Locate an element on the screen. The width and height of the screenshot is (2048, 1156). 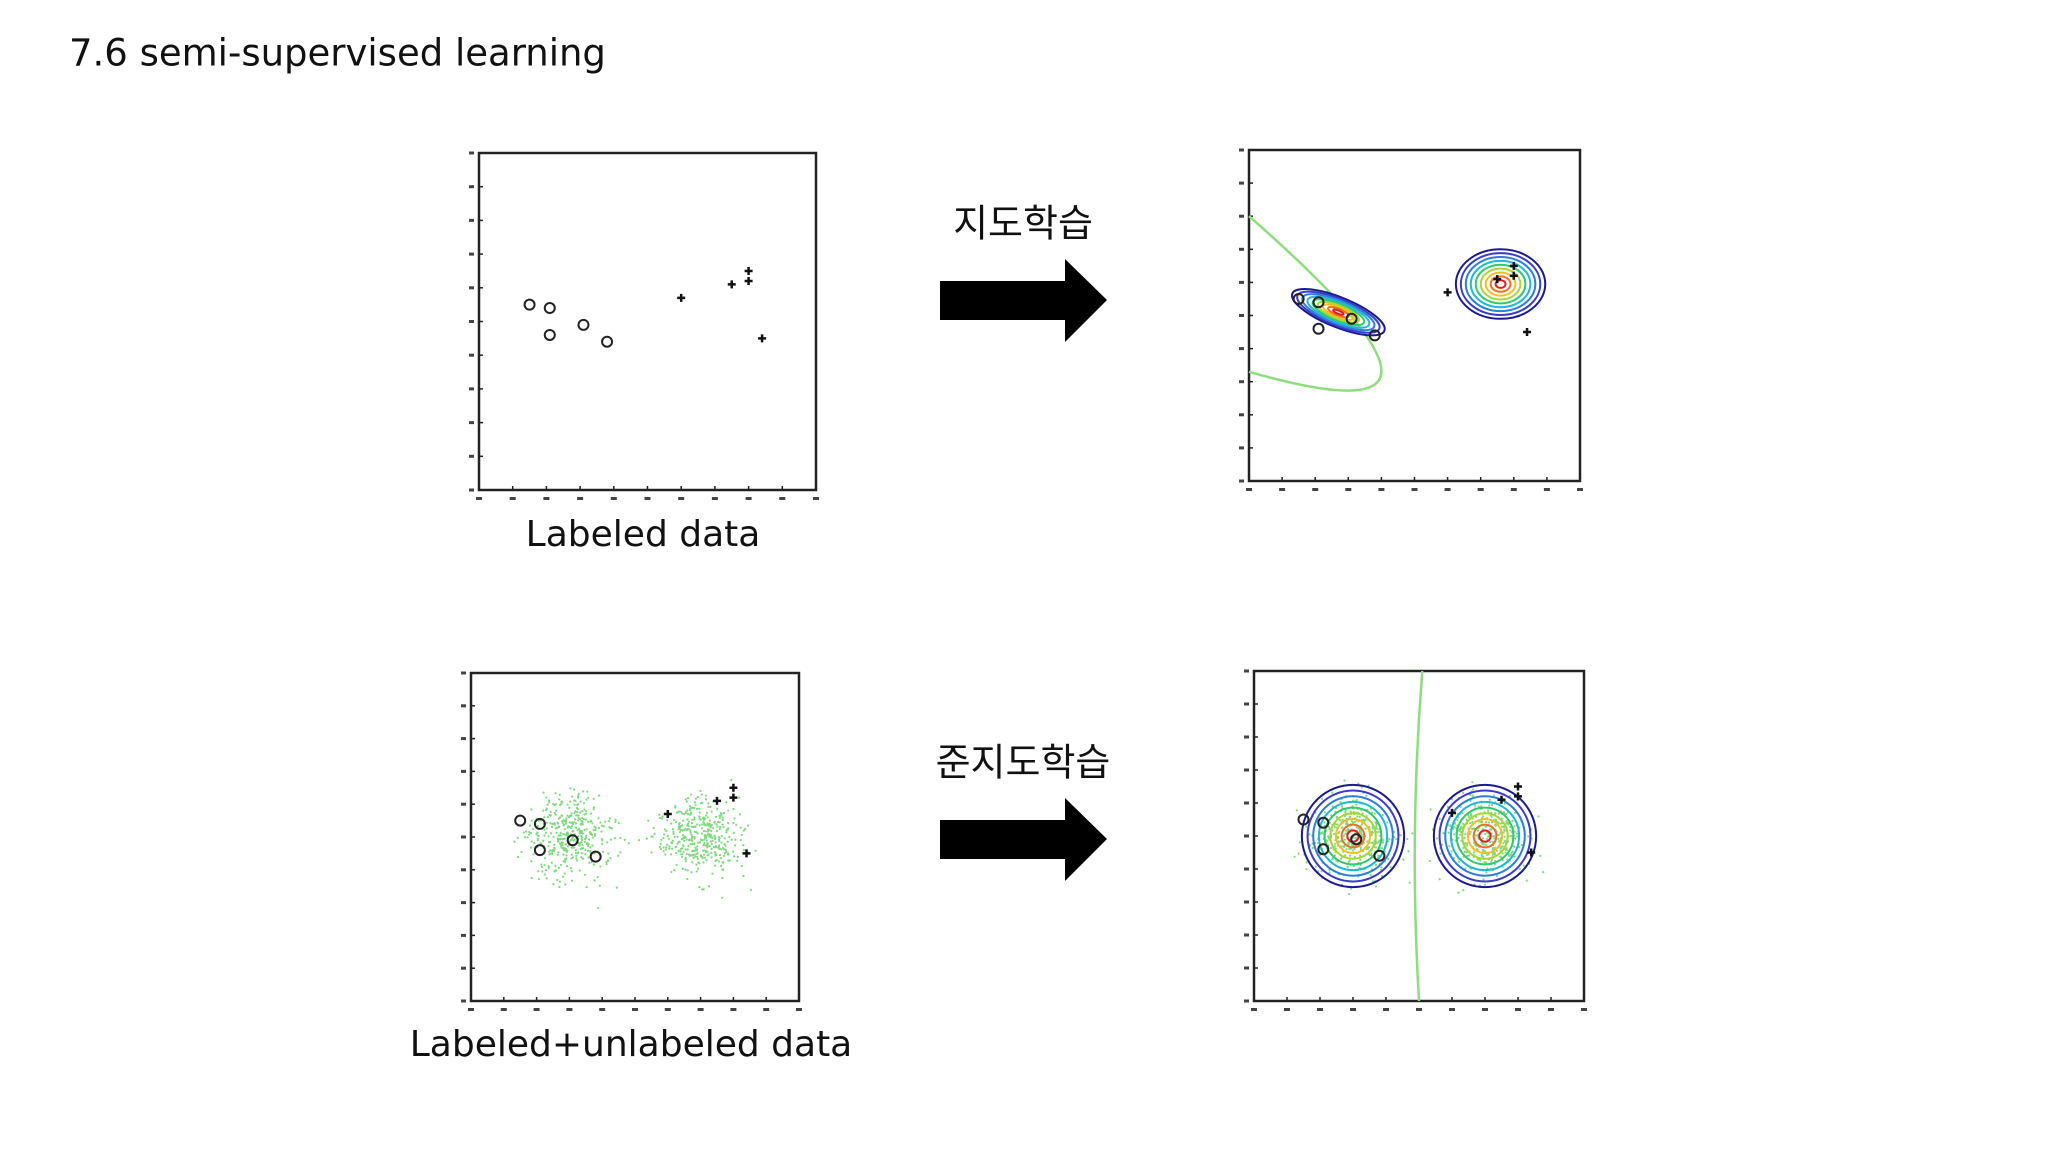
method-label: 준지도학습 is located at coordinates (1023, 763).